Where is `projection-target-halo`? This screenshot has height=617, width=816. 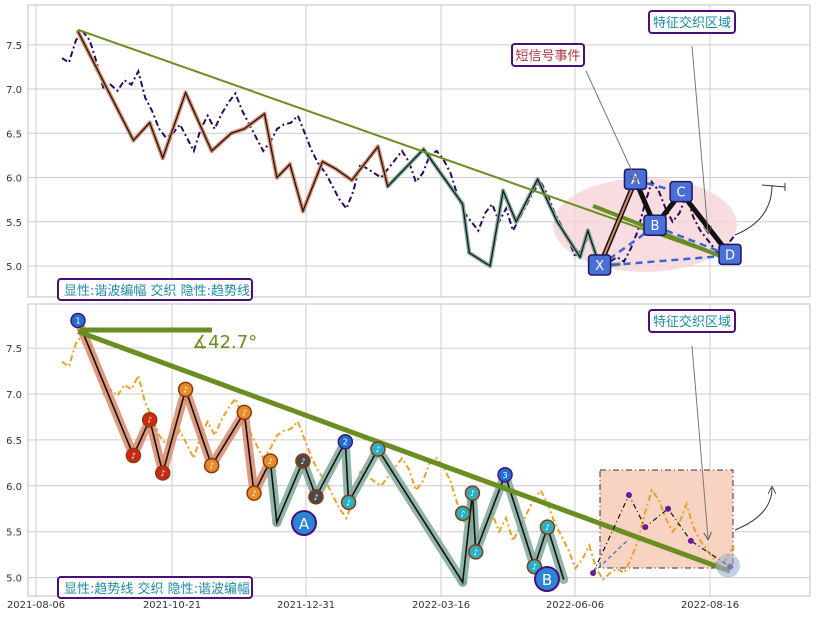 projection-target-halo is located at coordinates (728, 565).